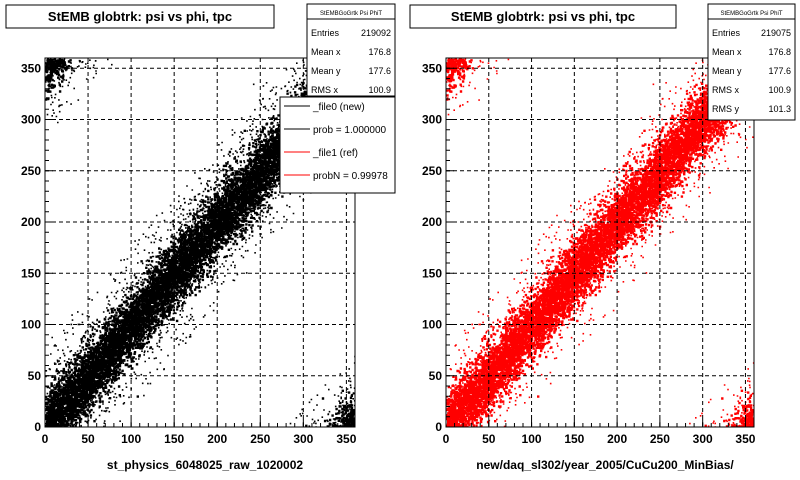 This screenshot has width=800, height=480. I want to click on stats-label: RMS y, so click(726, 109).